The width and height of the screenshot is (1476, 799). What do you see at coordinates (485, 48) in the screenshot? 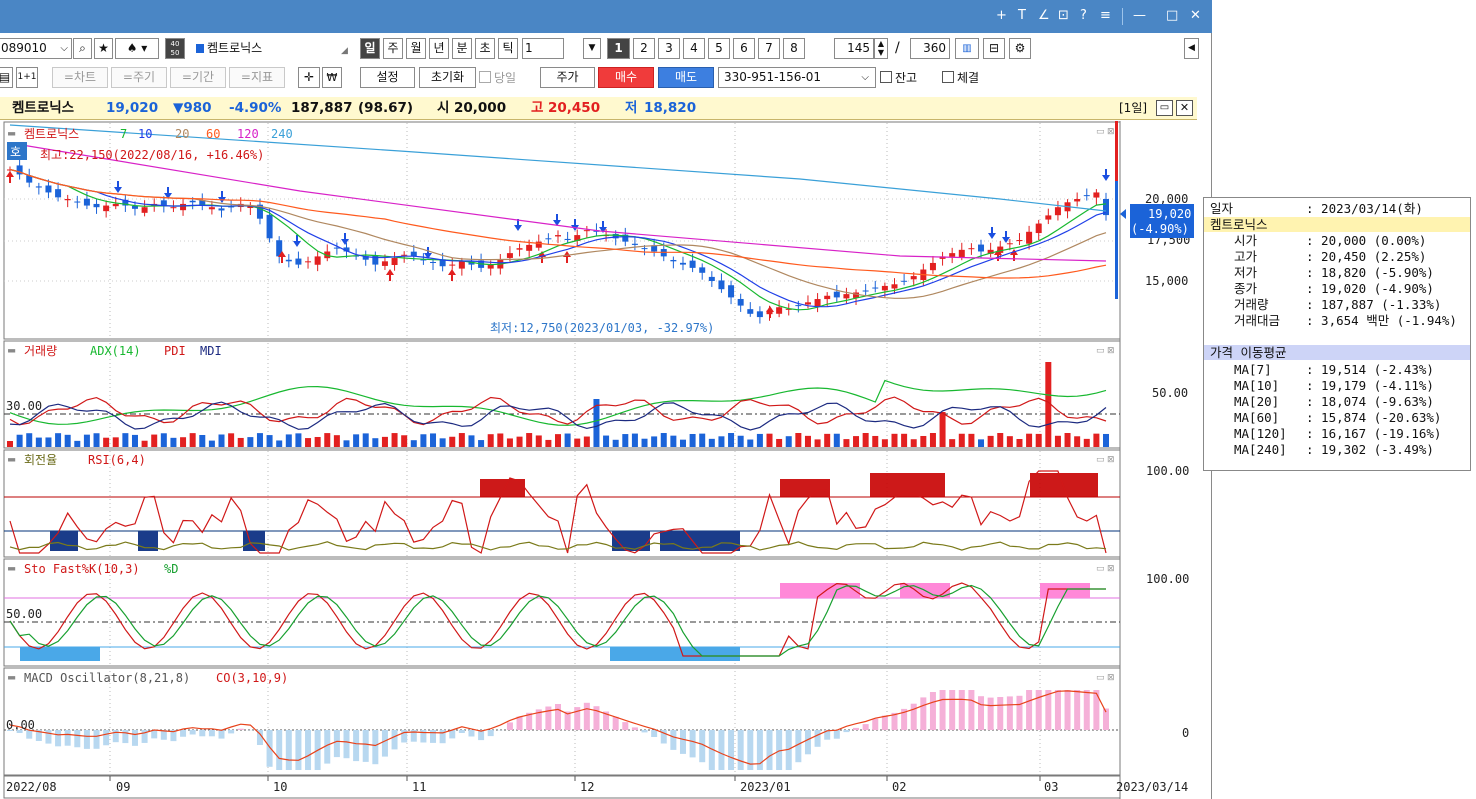
I see `tab-second: 초` at bounding box center [485, 48].